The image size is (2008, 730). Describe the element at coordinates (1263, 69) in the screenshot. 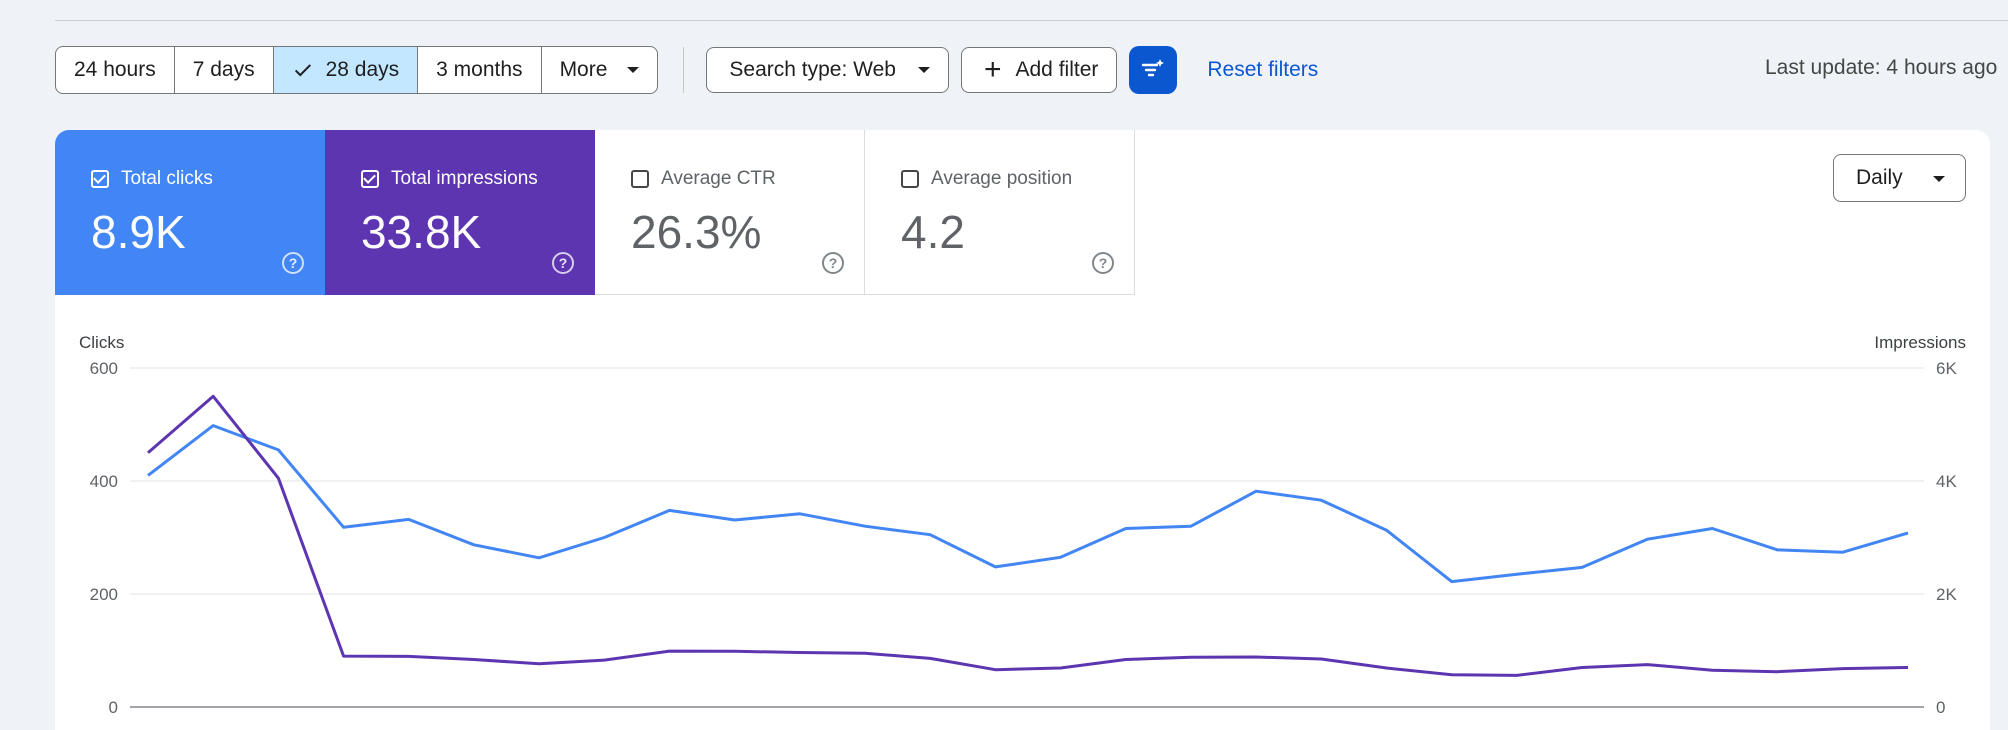

I see `reset-filters-link: Reset filters` at that location.